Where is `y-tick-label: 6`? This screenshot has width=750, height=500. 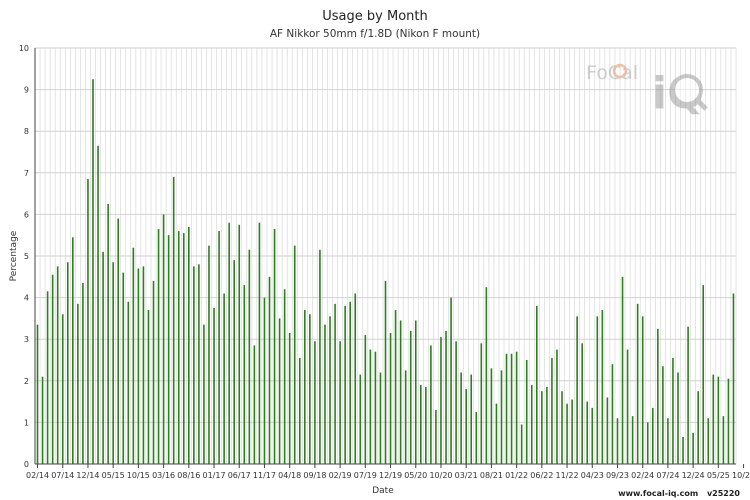
y-tick-label: 6 is located at coordinates (26, 214).